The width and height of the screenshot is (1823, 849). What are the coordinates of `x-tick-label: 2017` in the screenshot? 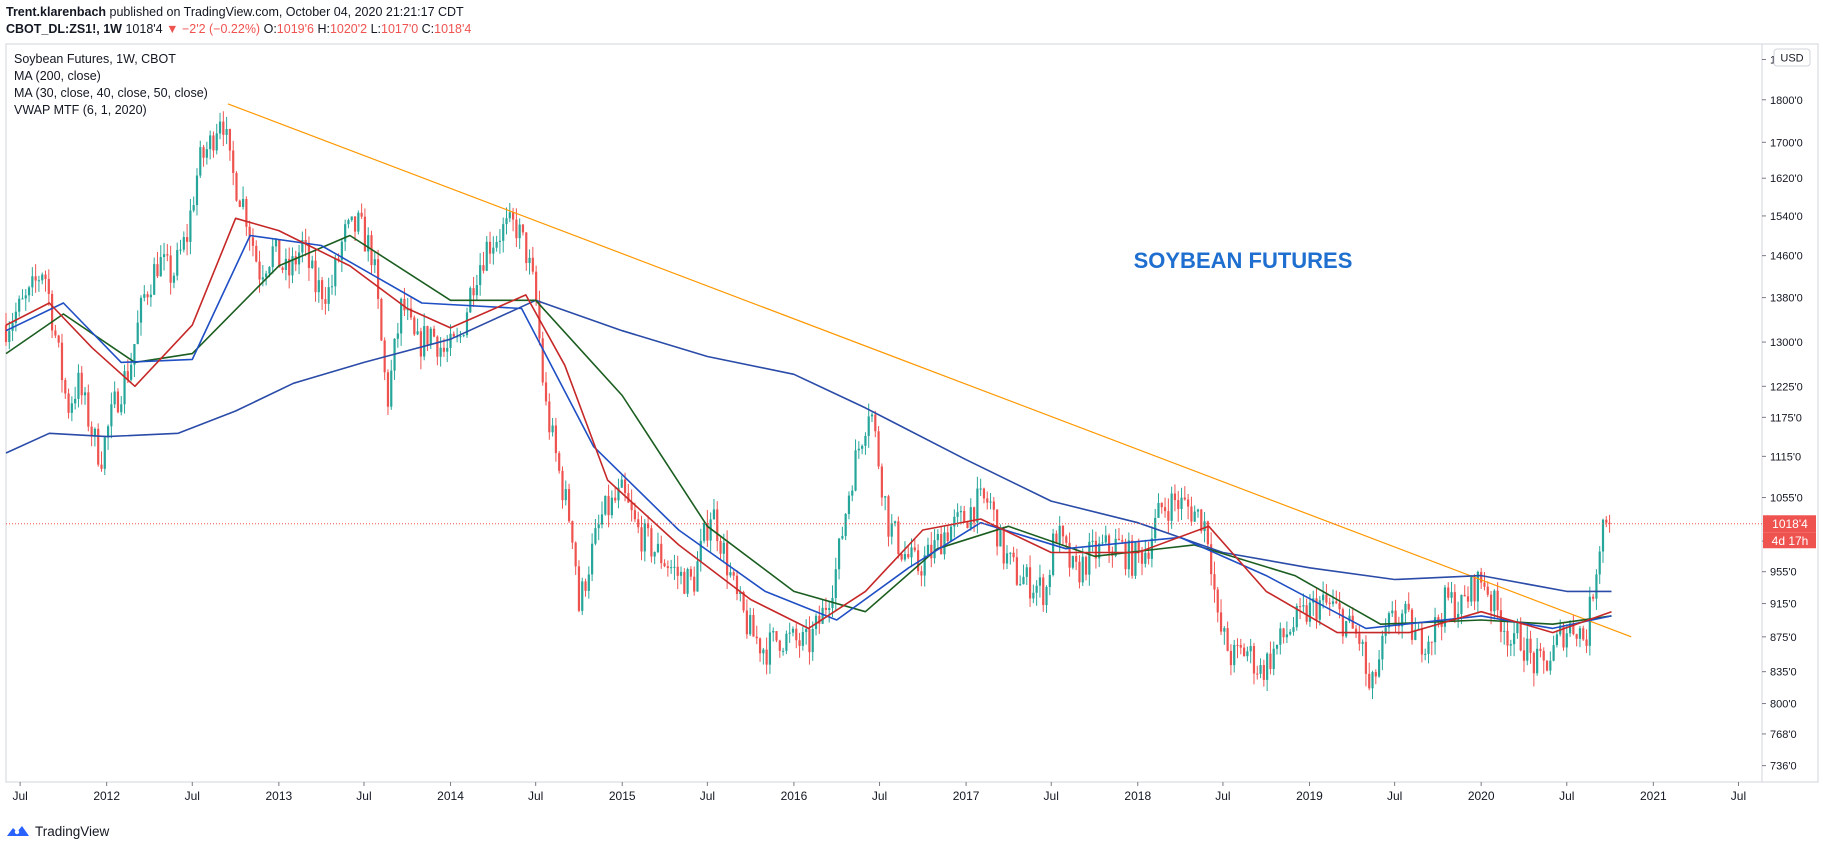 It's located at (966, 796).